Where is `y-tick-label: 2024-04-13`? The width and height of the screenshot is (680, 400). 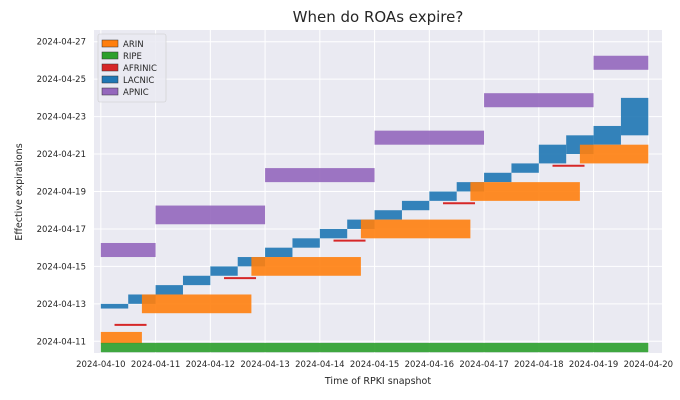 y-tick-label: 2024-04-13 is located at coordinates (61, 305).